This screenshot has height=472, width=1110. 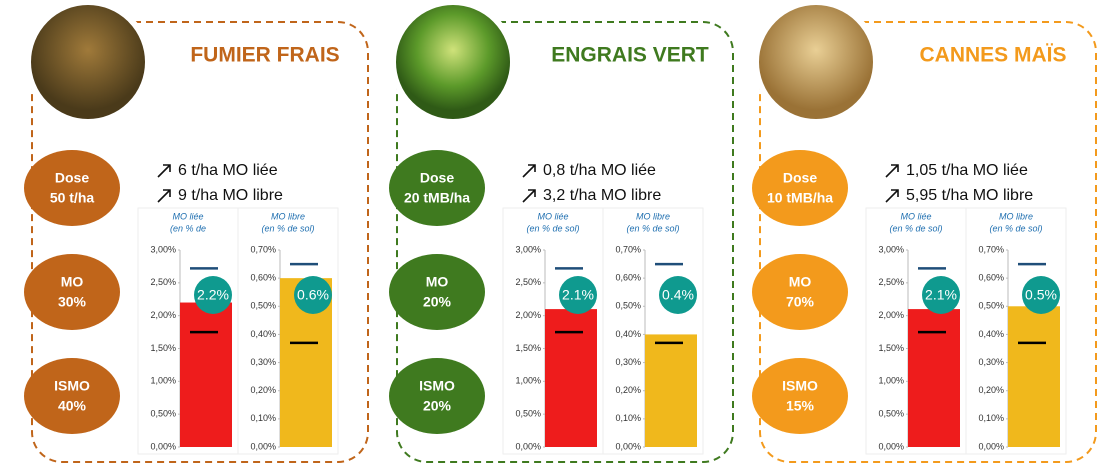 I want to click on value-label: 0.6%, so click(x=313, y=295).